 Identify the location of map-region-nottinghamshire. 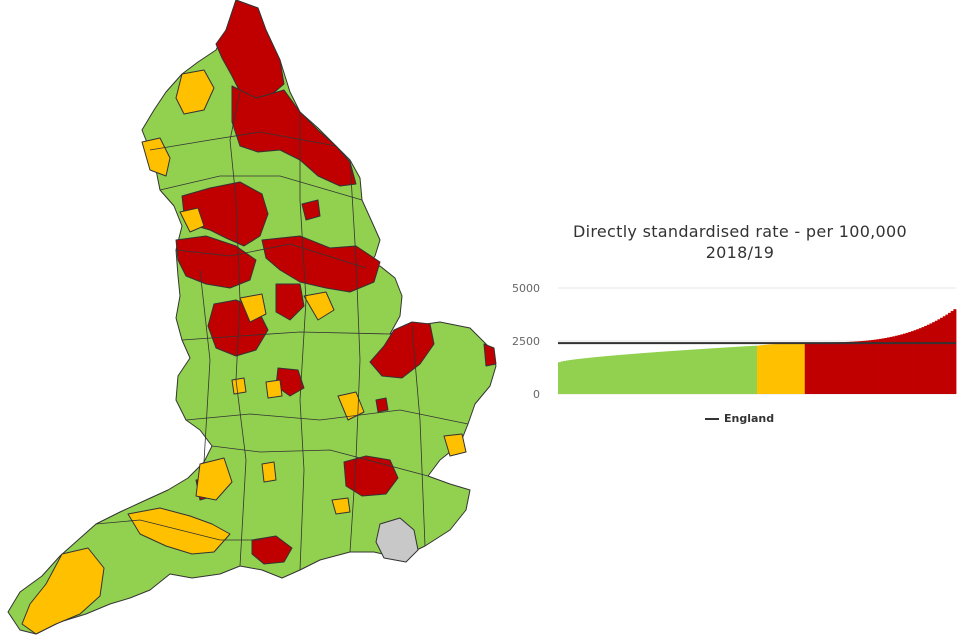
(319, 306).